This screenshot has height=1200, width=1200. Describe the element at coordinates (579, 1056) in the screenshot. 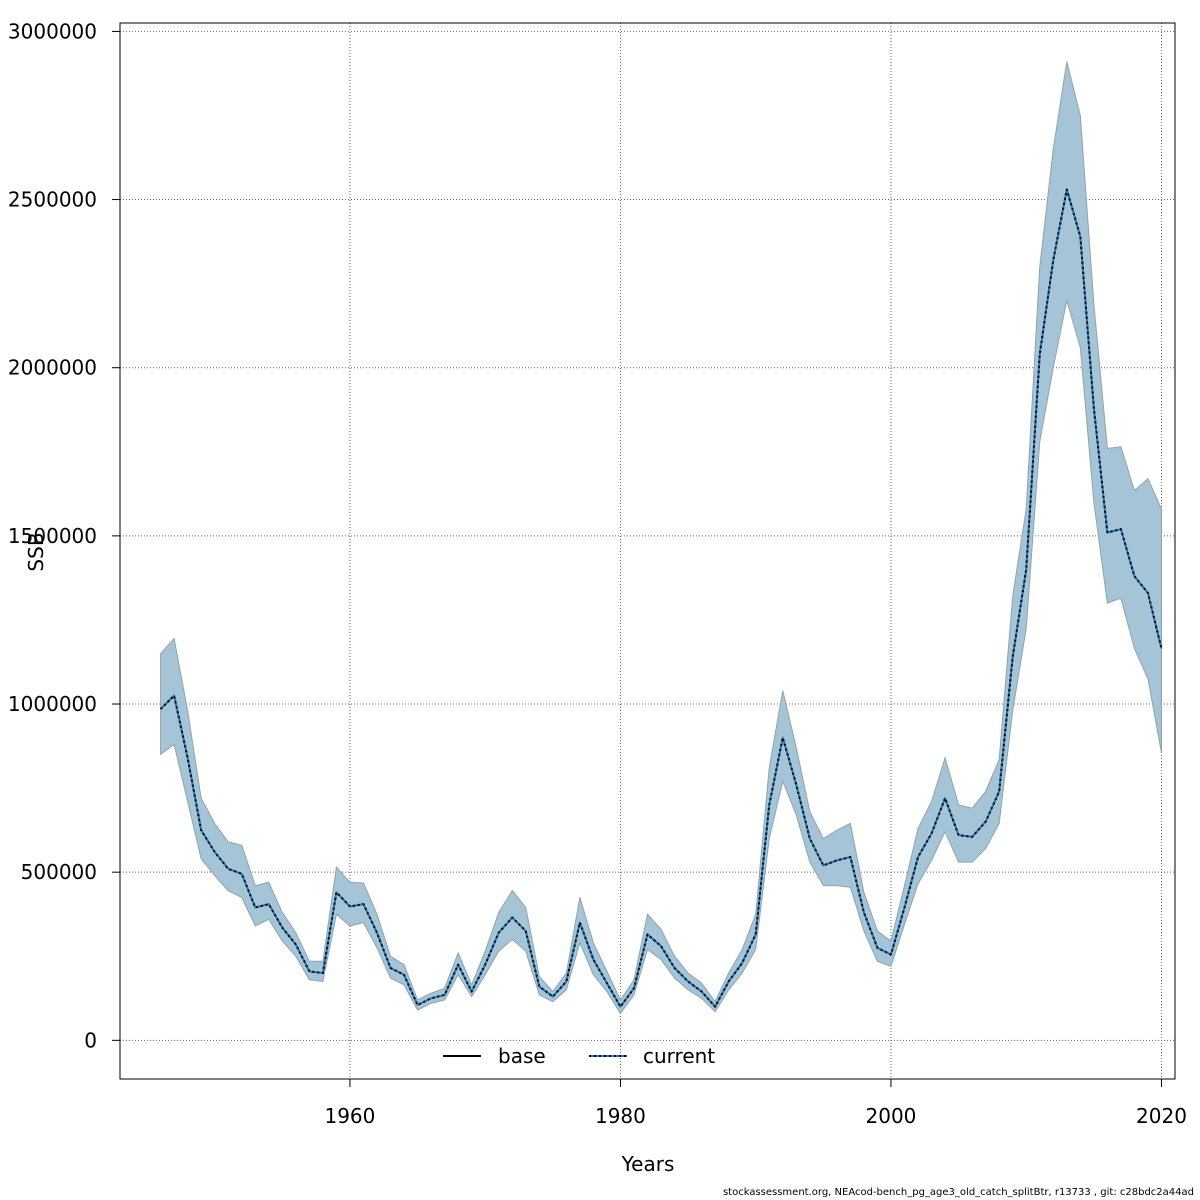

I see `legend: base current` at that location.